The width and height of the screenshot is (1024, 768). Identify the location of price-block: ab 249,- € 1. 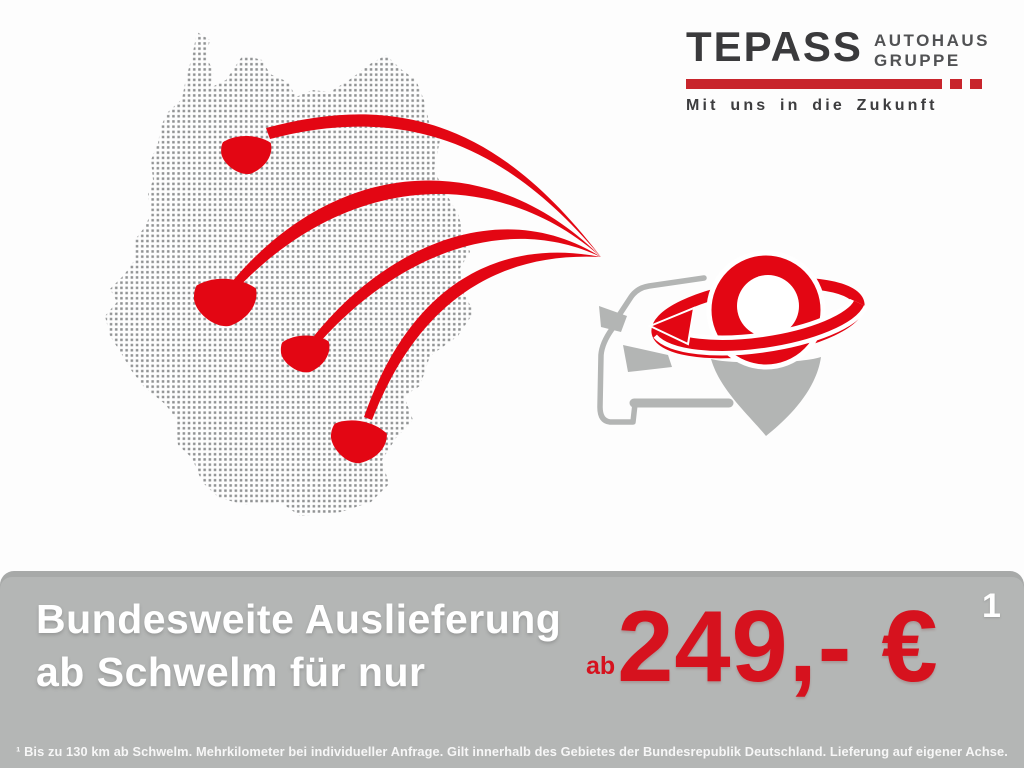
(793, 641).